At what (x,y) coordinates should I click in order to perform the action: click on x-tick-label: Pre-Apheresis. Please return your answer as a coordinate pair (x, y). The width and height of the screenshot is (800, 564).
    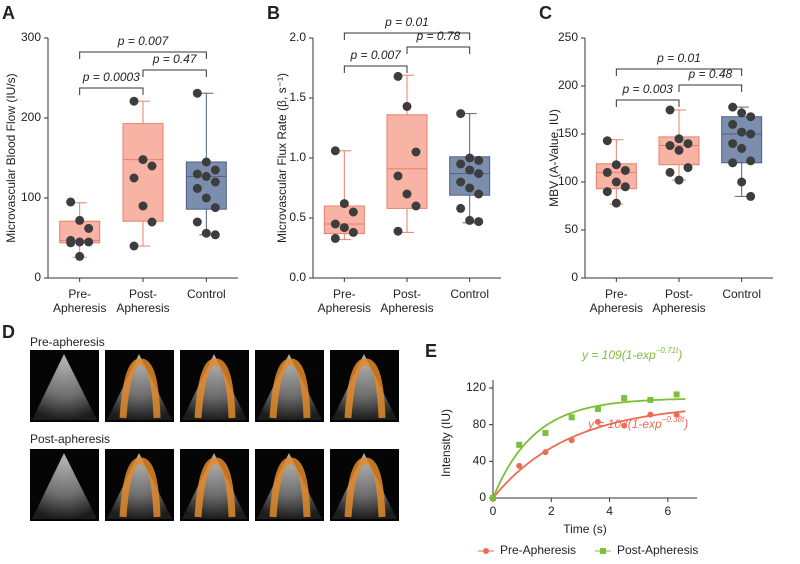
    Looking at the image, I should click on (616, 301).